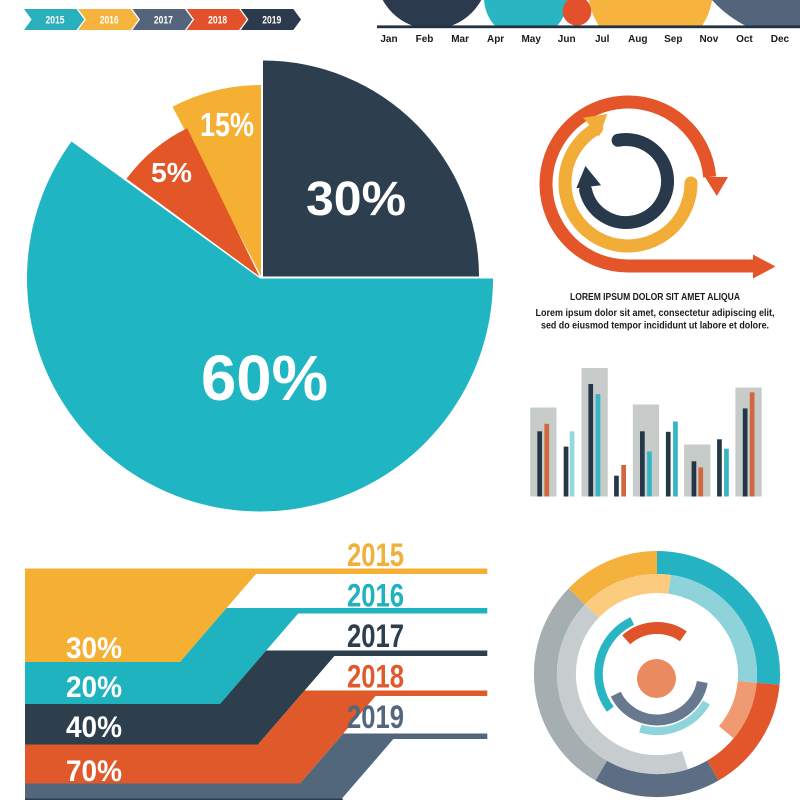 This screenshot has width=800, height=800. Describe the element at coordinates (602, 39) in the screenshot. I see `svg-text: Jul` at that location.